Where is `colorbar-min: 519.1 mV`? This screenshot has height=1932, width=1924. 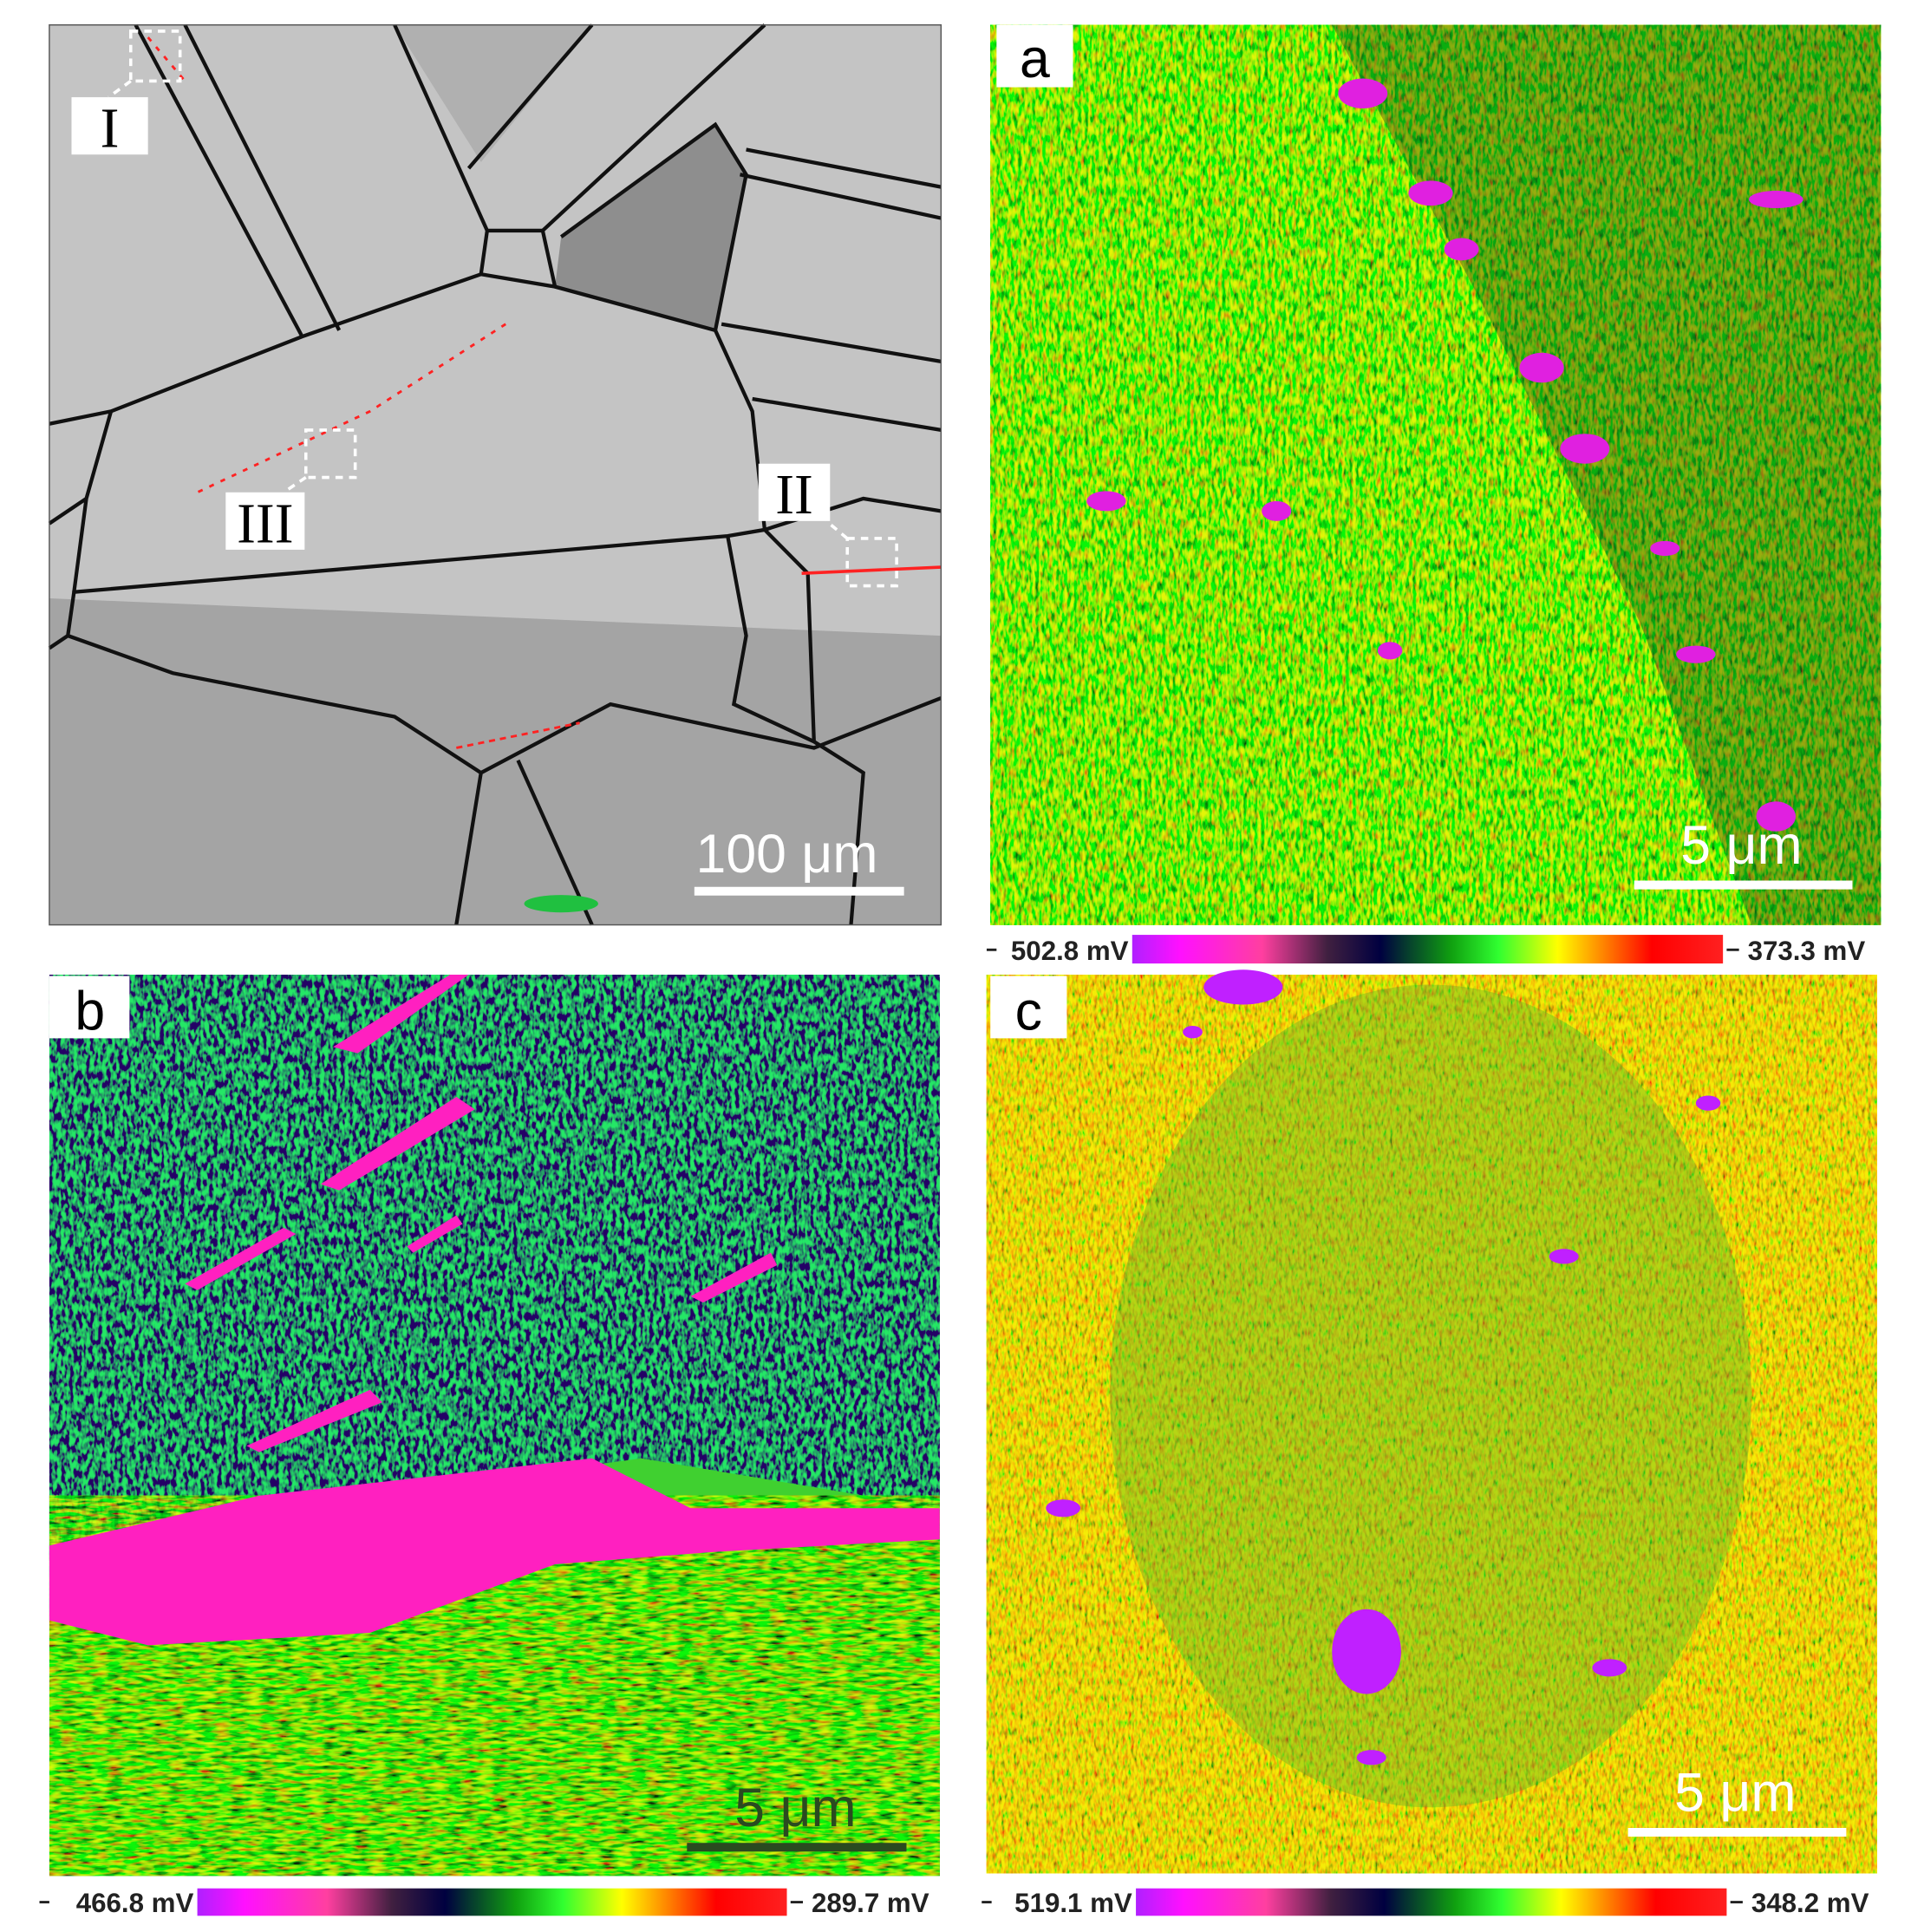
colorbar-min: 519.1 mV is located at coordinates (1073, 1903).